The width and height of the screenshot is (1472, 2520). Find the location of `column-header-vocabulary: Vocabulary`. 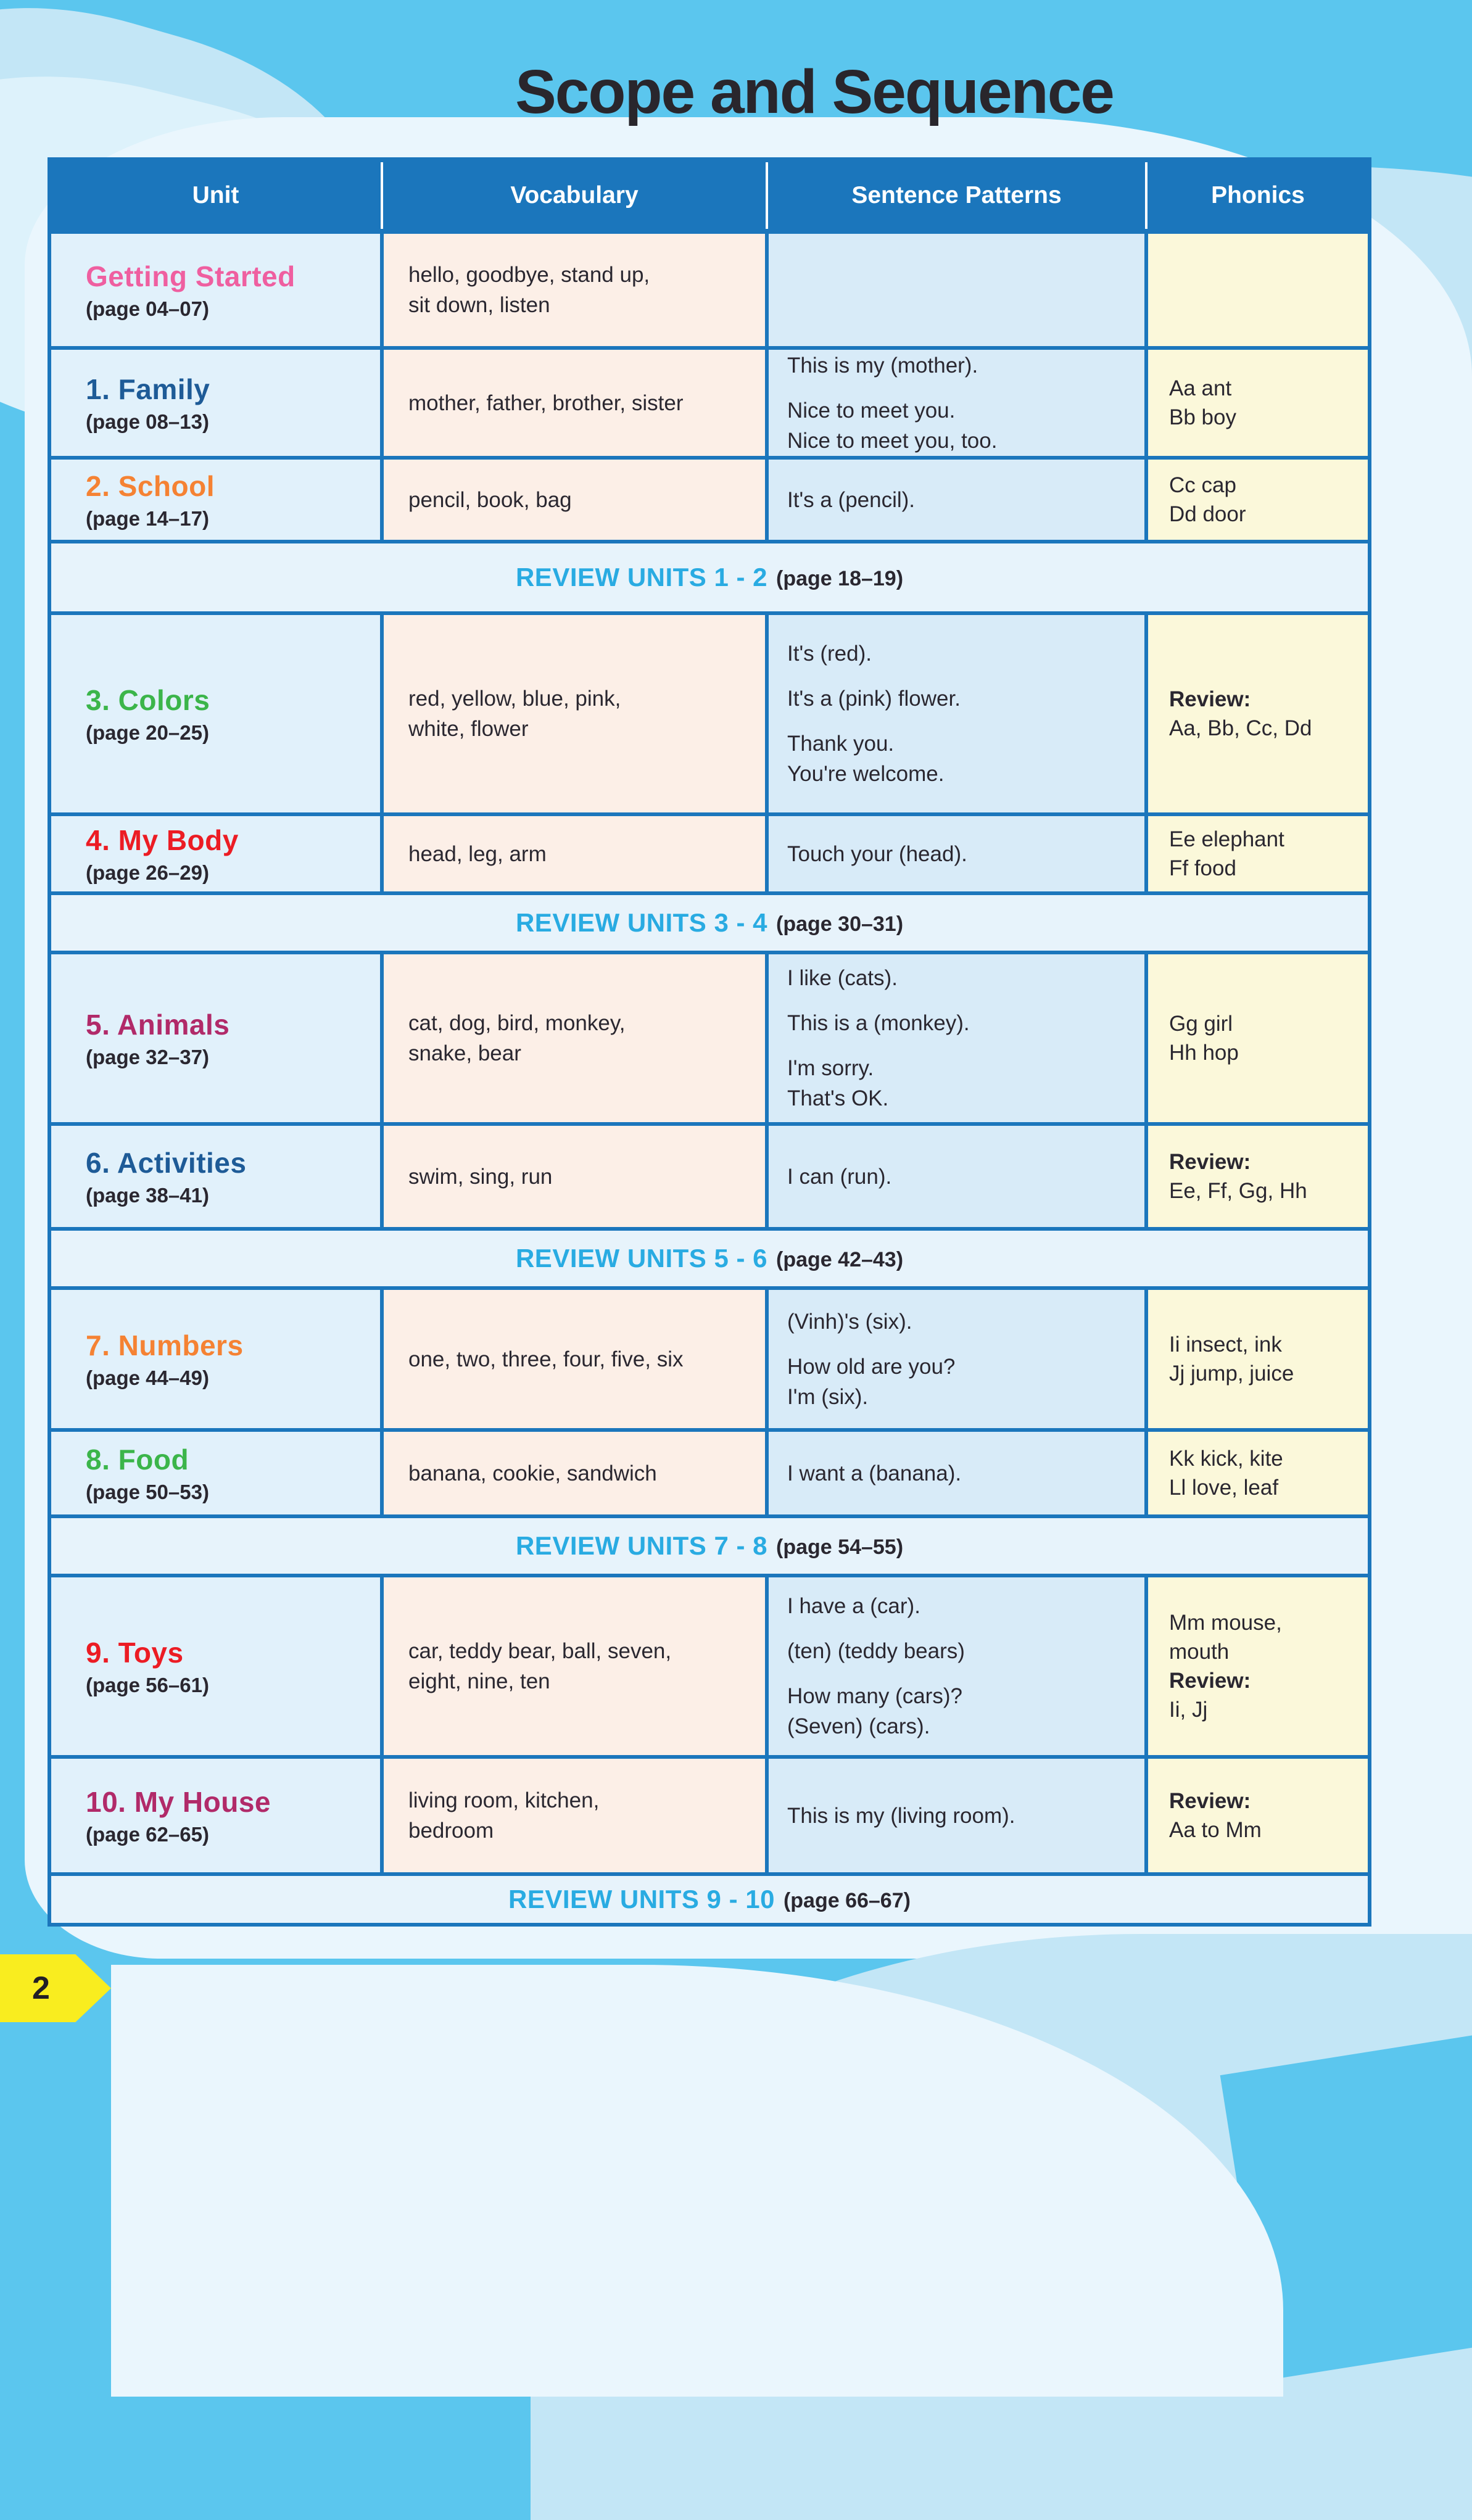

column-header-vocabulary: Vocabulary is located at coordinates (573, 195).